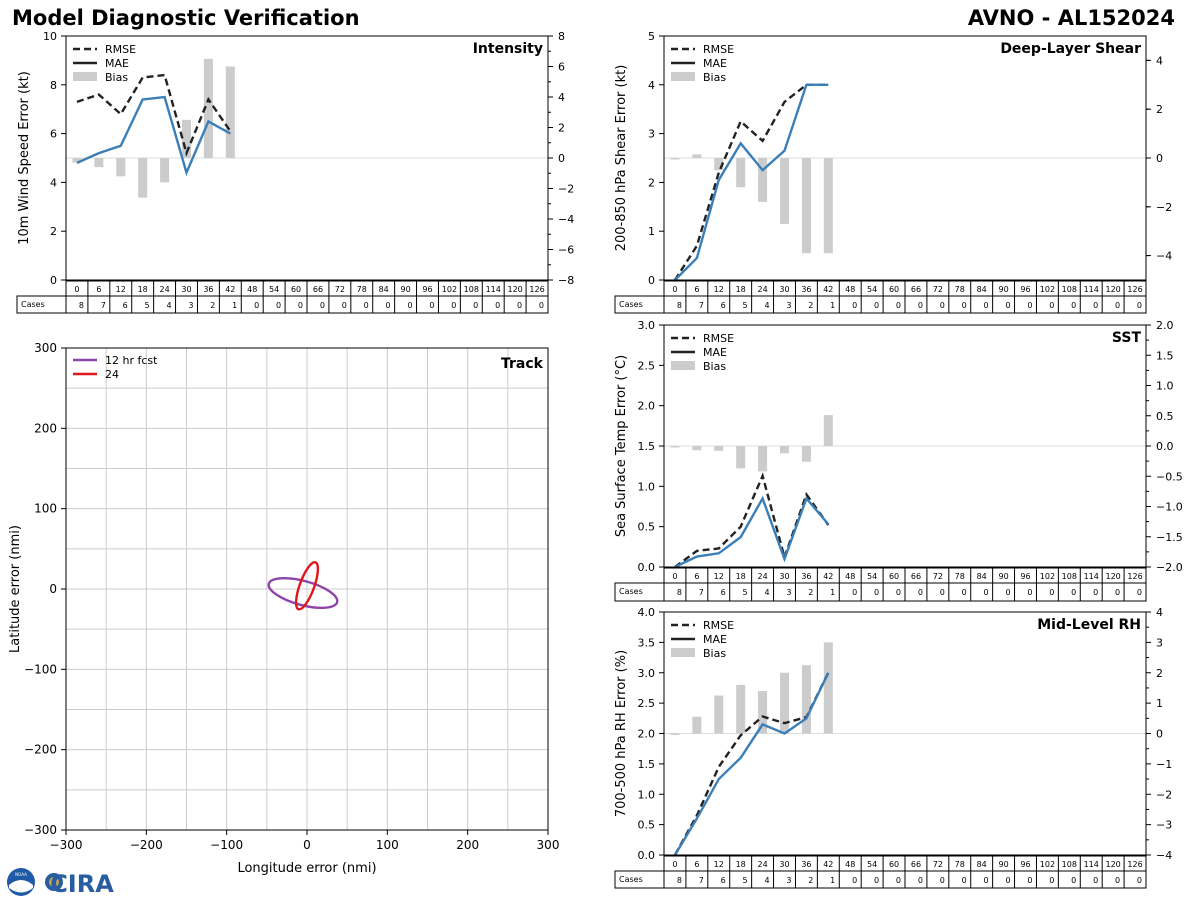  I want to click on hour-label: 66, so click(916, 864).